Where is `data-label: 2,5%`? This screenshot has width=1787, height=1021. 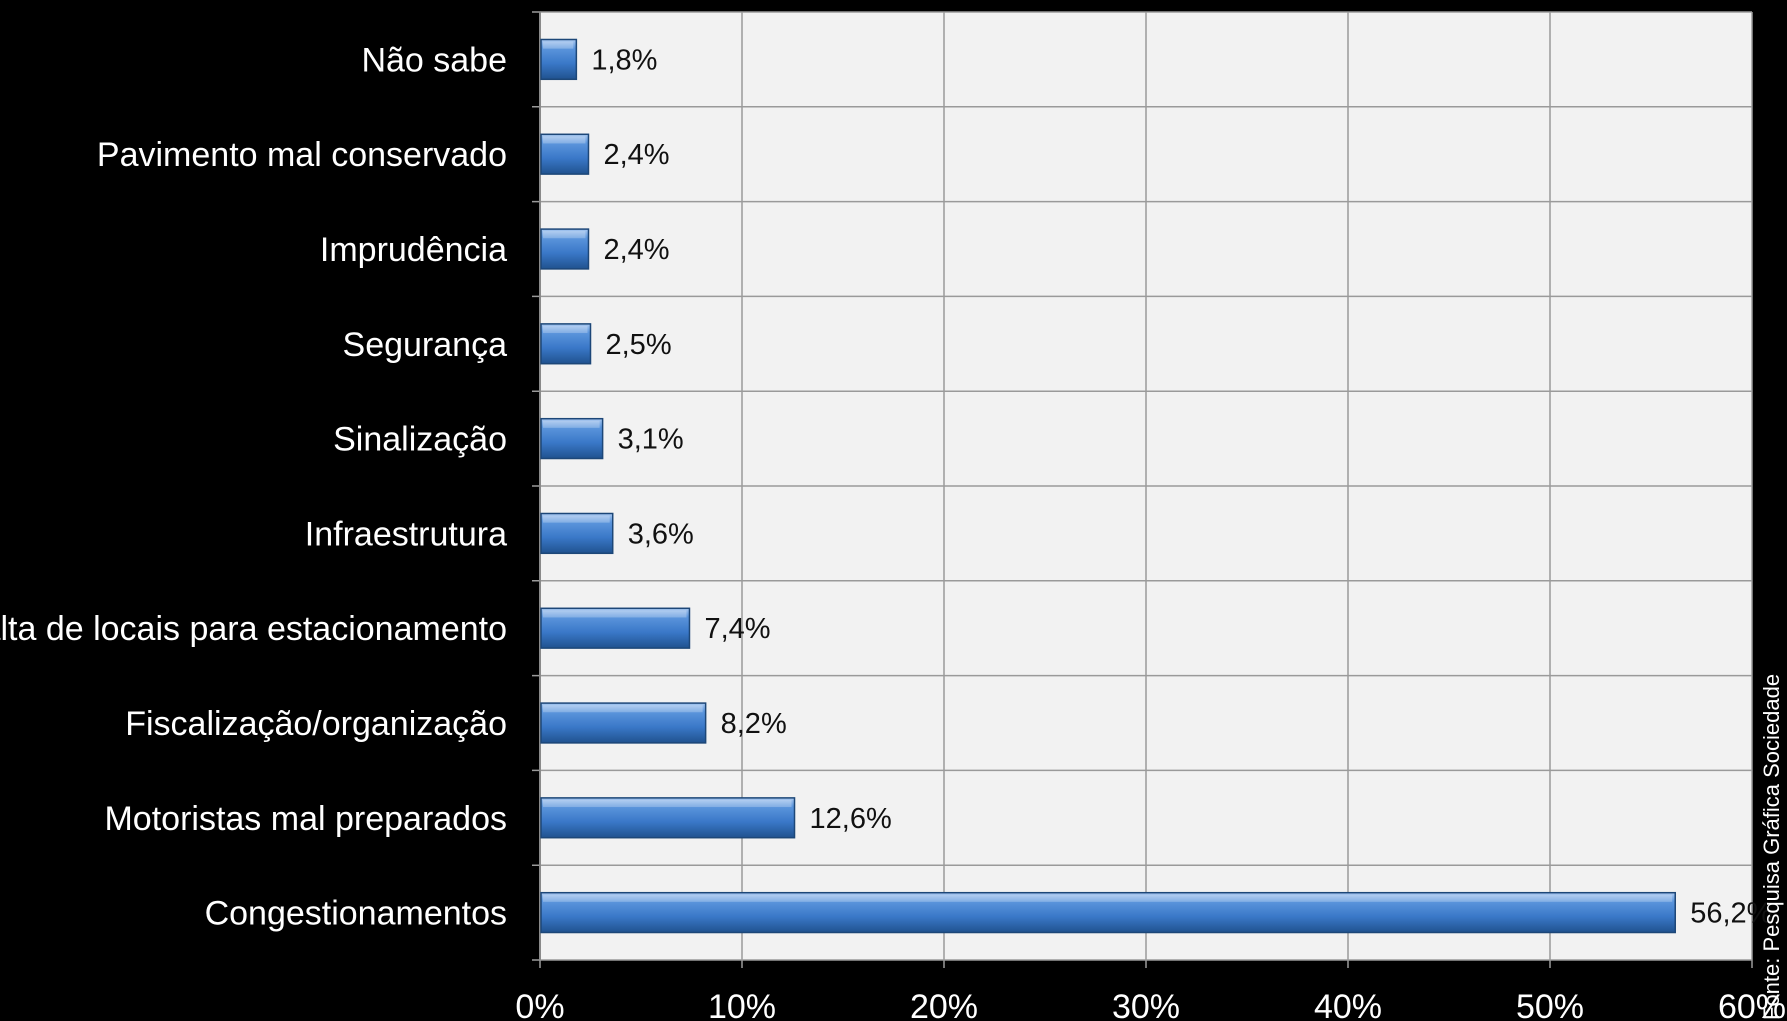
data-label: 2,5% is located at coordinates (639, 345).